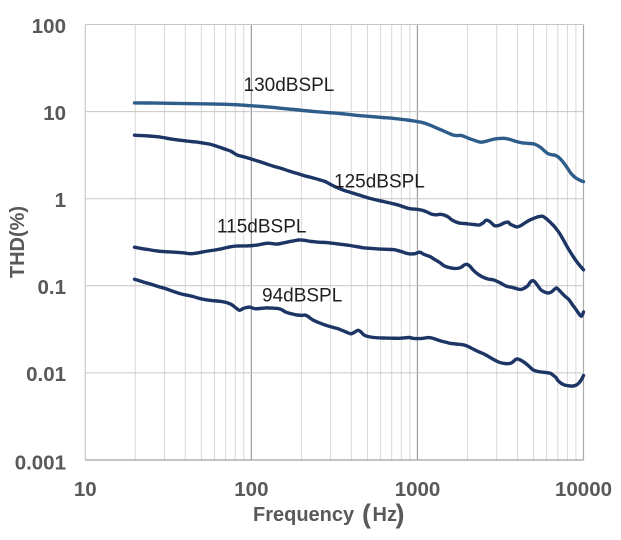 The width and height of the screenshot is (621, 540). I want to click on svg-text: 10000, so click(583, 489).